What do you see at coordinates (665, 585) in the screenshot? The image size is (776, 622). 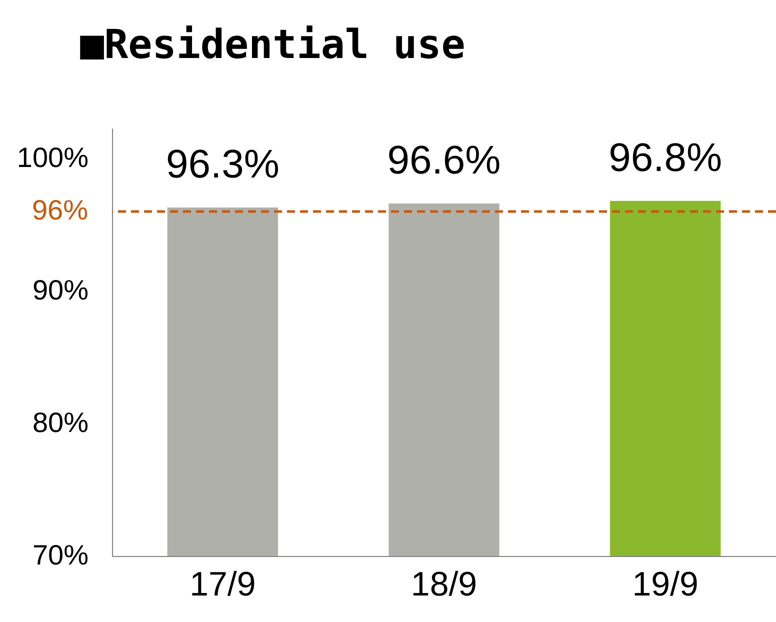 I see `x-tick-label: 19/9` at bounding box center [665, 585].